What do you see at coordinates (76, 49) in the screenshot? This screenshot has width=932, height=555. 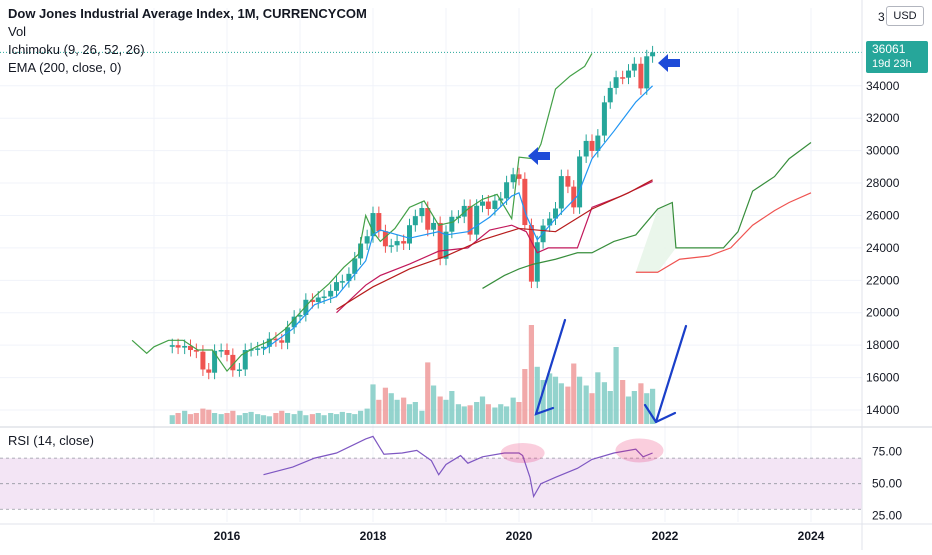 I see `legend-ichimoku: Ichimoku (9, 26, 52, 26)` at bounding box center [76, 49].